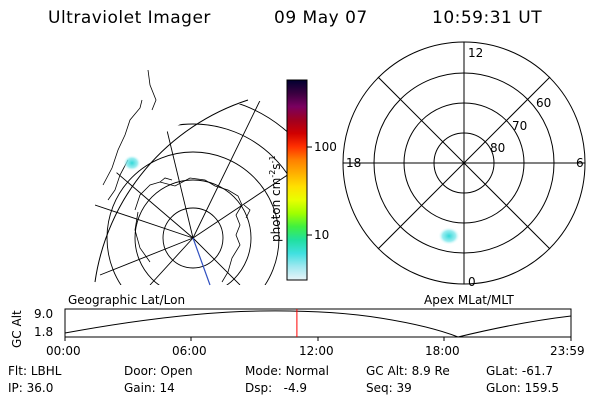  What do you see at coordinates (442, 351) in the screenshot?
I see `time-tick-1800: 18:00` at bounding box center [442, 351].